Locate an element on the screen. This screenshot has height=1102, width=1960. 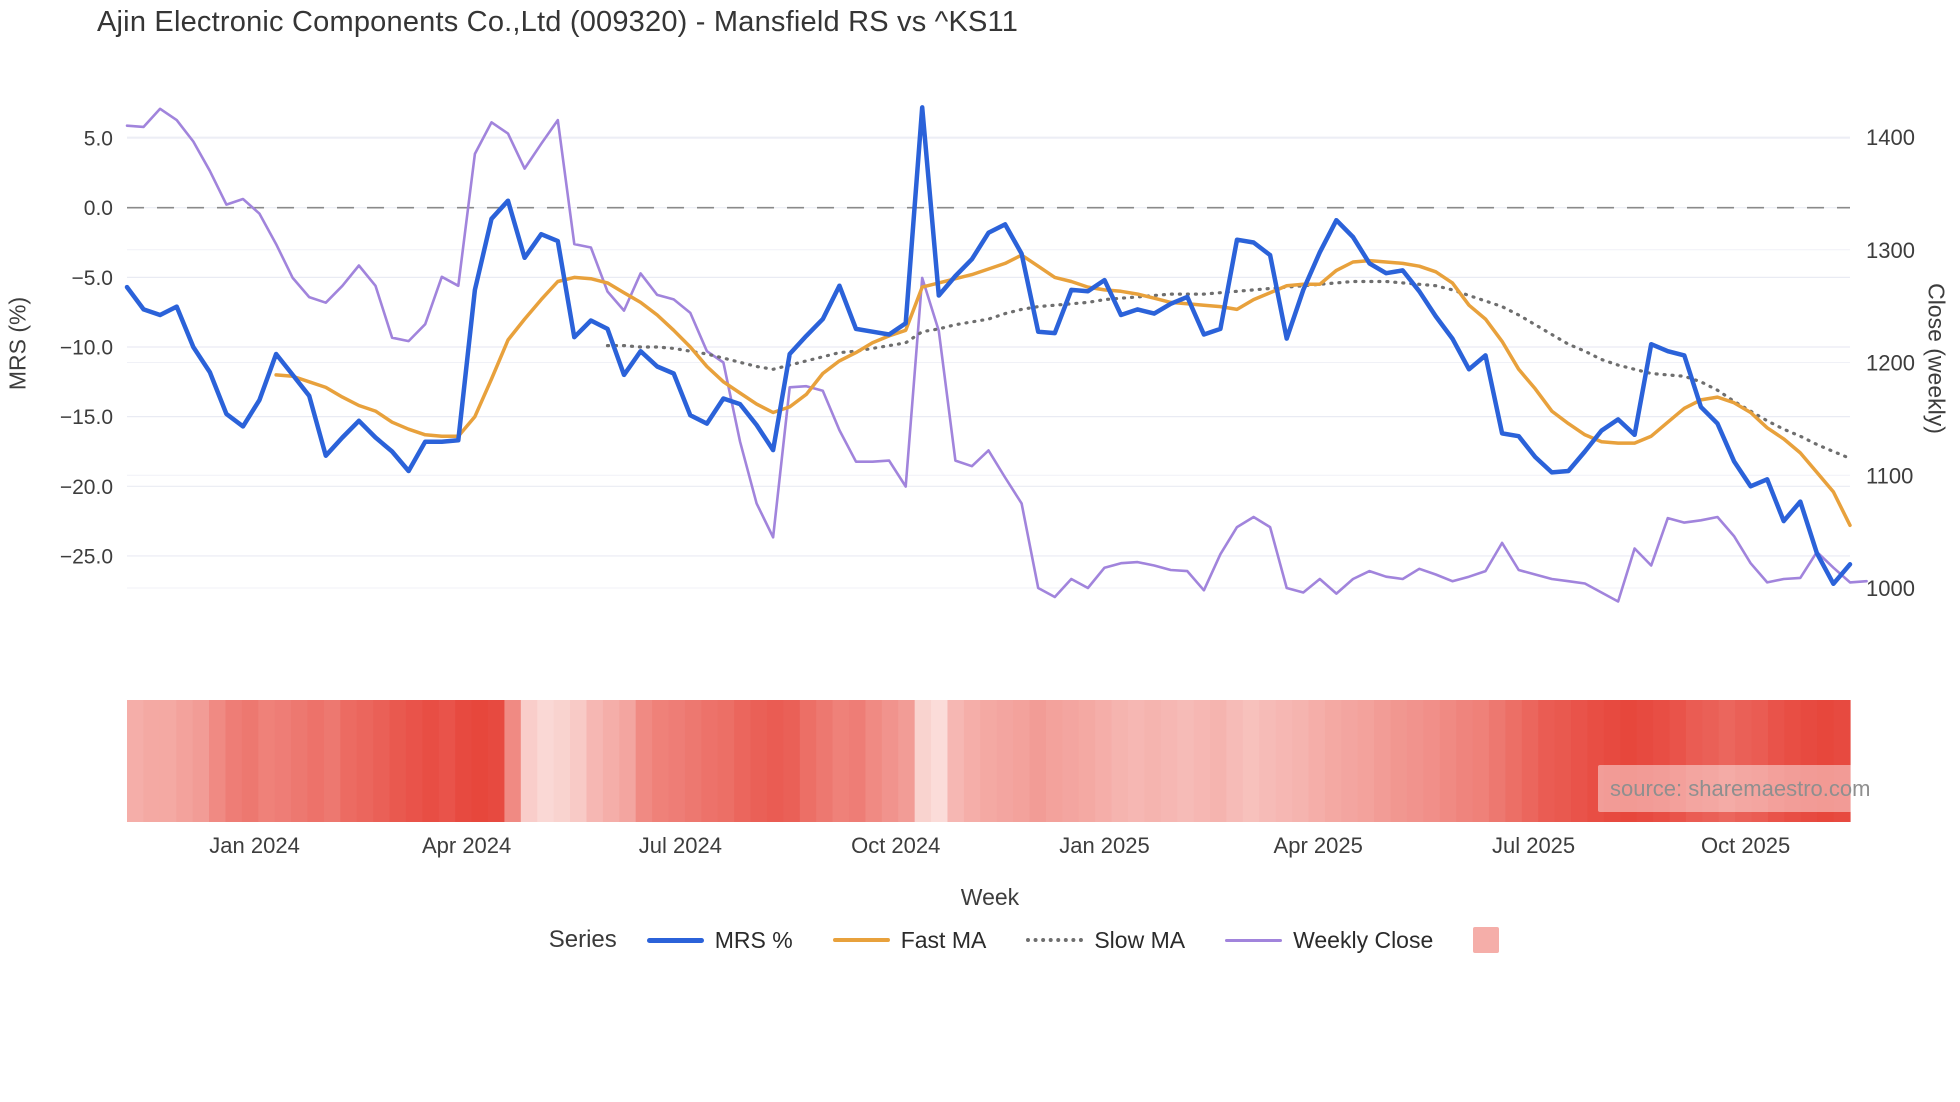
legend-label-slow-ma: Slow MA is located at coordinates (1140, 939).